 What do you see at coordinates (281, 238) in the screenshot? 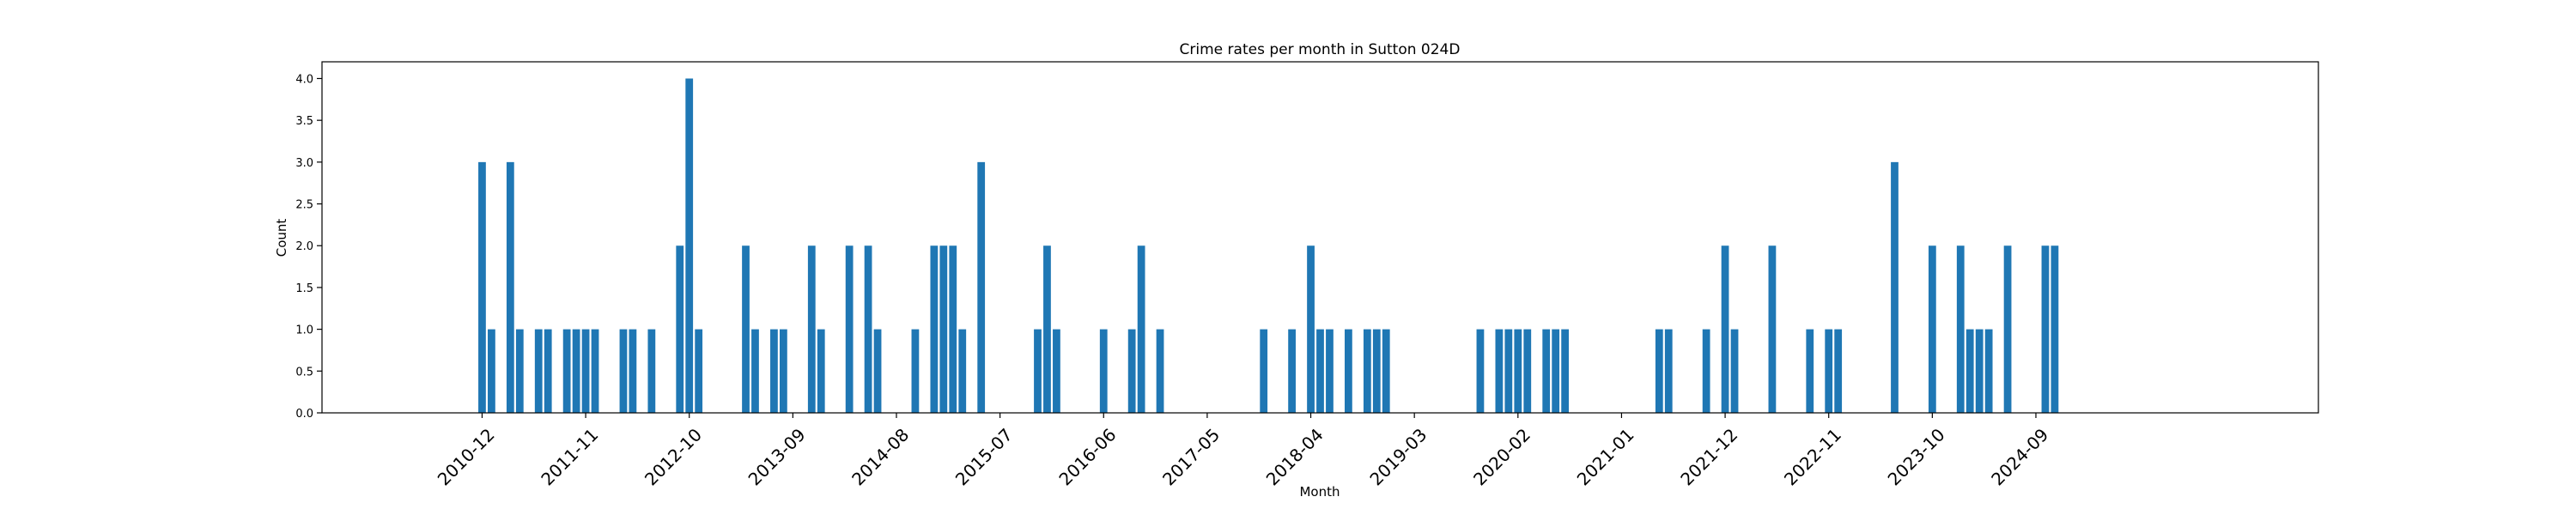
I see `y-axis-label: Count` at bounding box center [281, 238].